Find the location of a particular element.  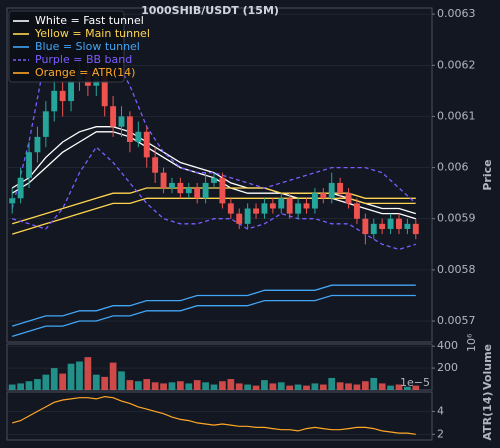

offset-label: 1e−5 is located at coordinates (415, 382).